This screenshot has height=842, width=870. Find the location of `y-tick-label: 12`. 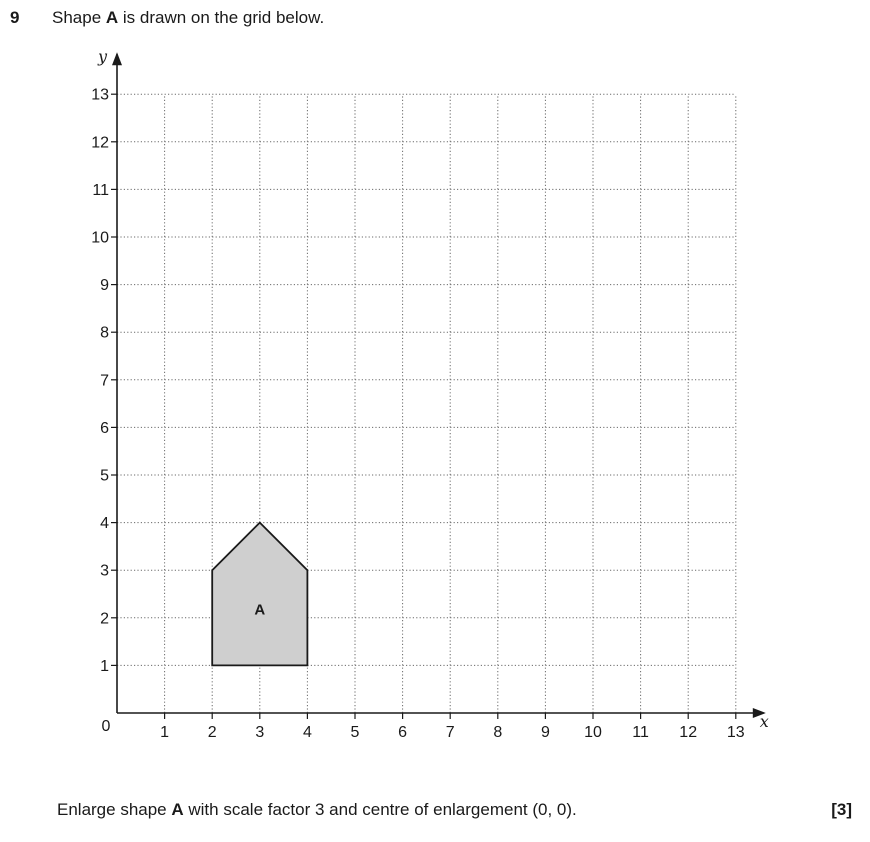

y-tick-label: 12 is located at coordinates (100, 142).